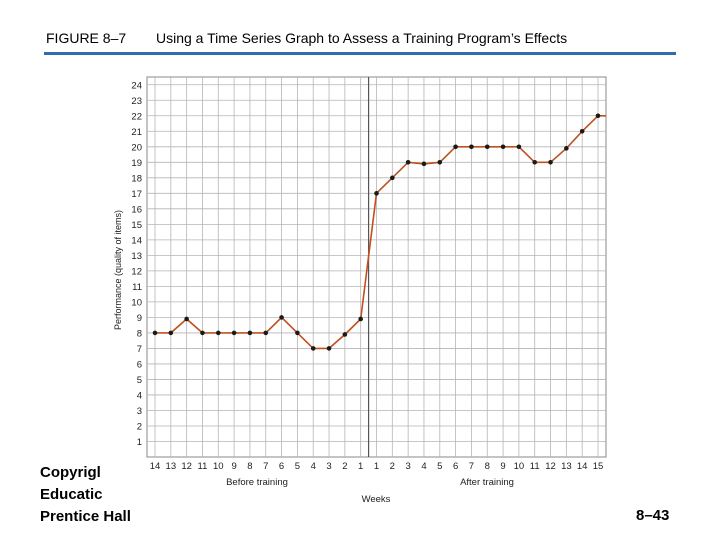 The image size is (720, 540). Describe the element at coordinates (136, 209) in the screenshot. I see `y-tick-label: 16` at that location.